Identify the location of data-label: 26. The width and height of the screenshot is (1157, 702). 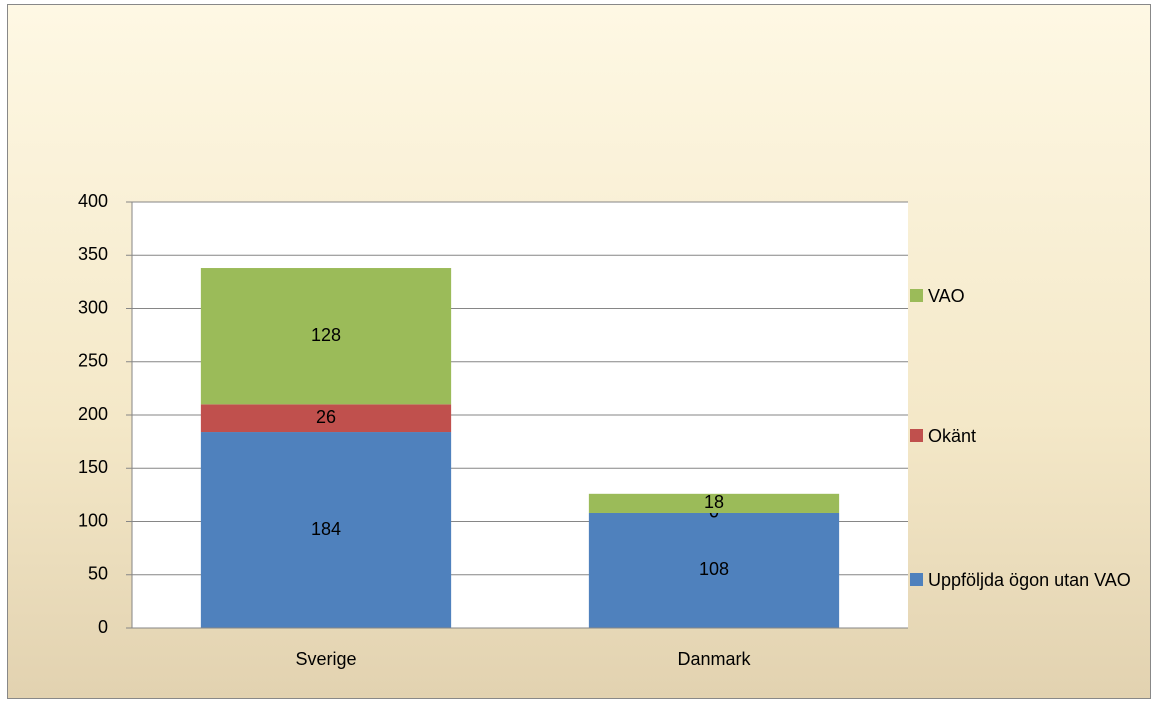
(326, 417).